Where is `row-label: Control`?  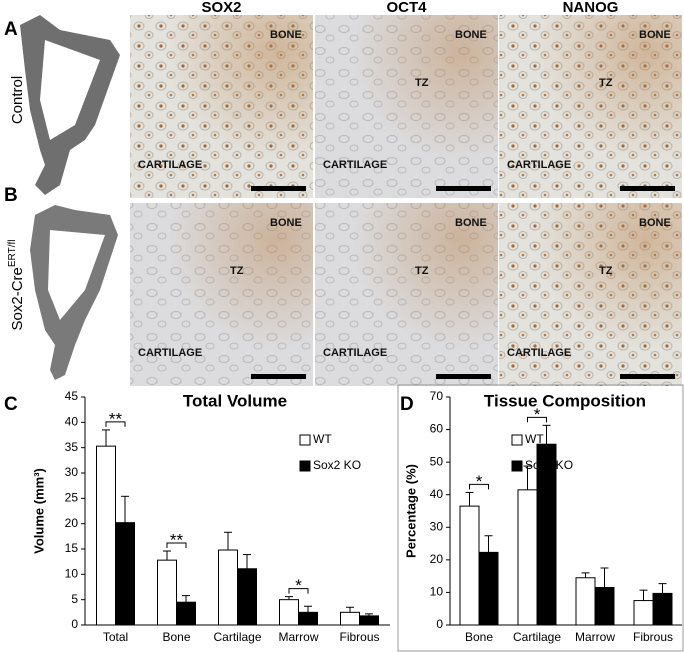 row-label: Control is located at coordinates (17, 100).